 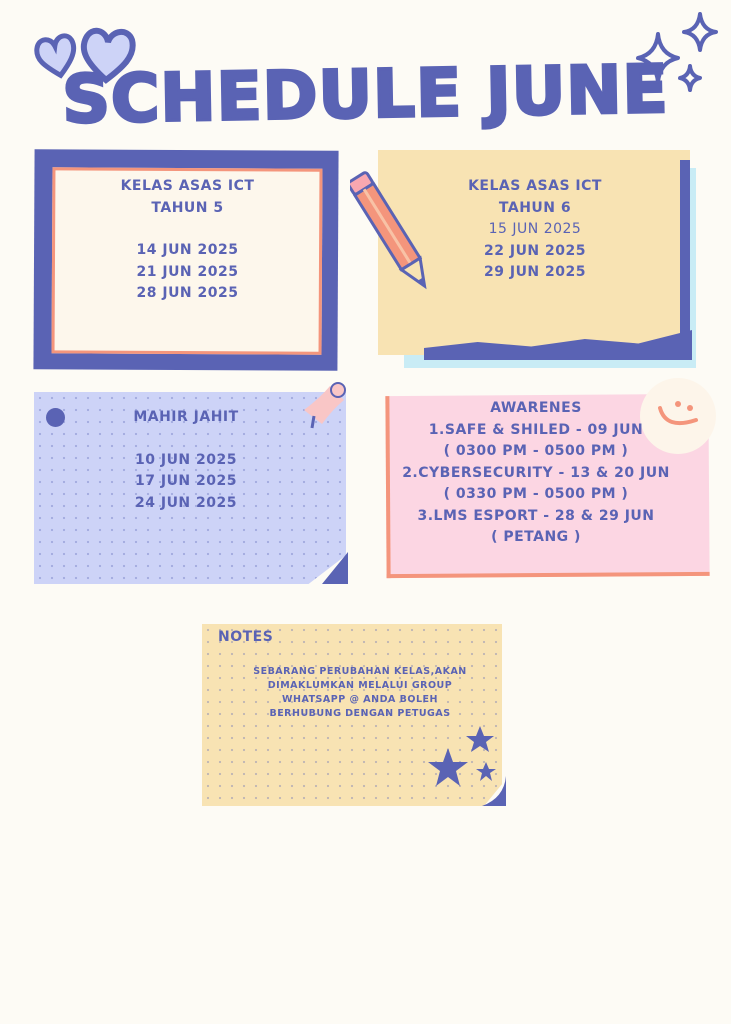 I want to click on date: 10 JUN 2025, so click(x=186, y=459).